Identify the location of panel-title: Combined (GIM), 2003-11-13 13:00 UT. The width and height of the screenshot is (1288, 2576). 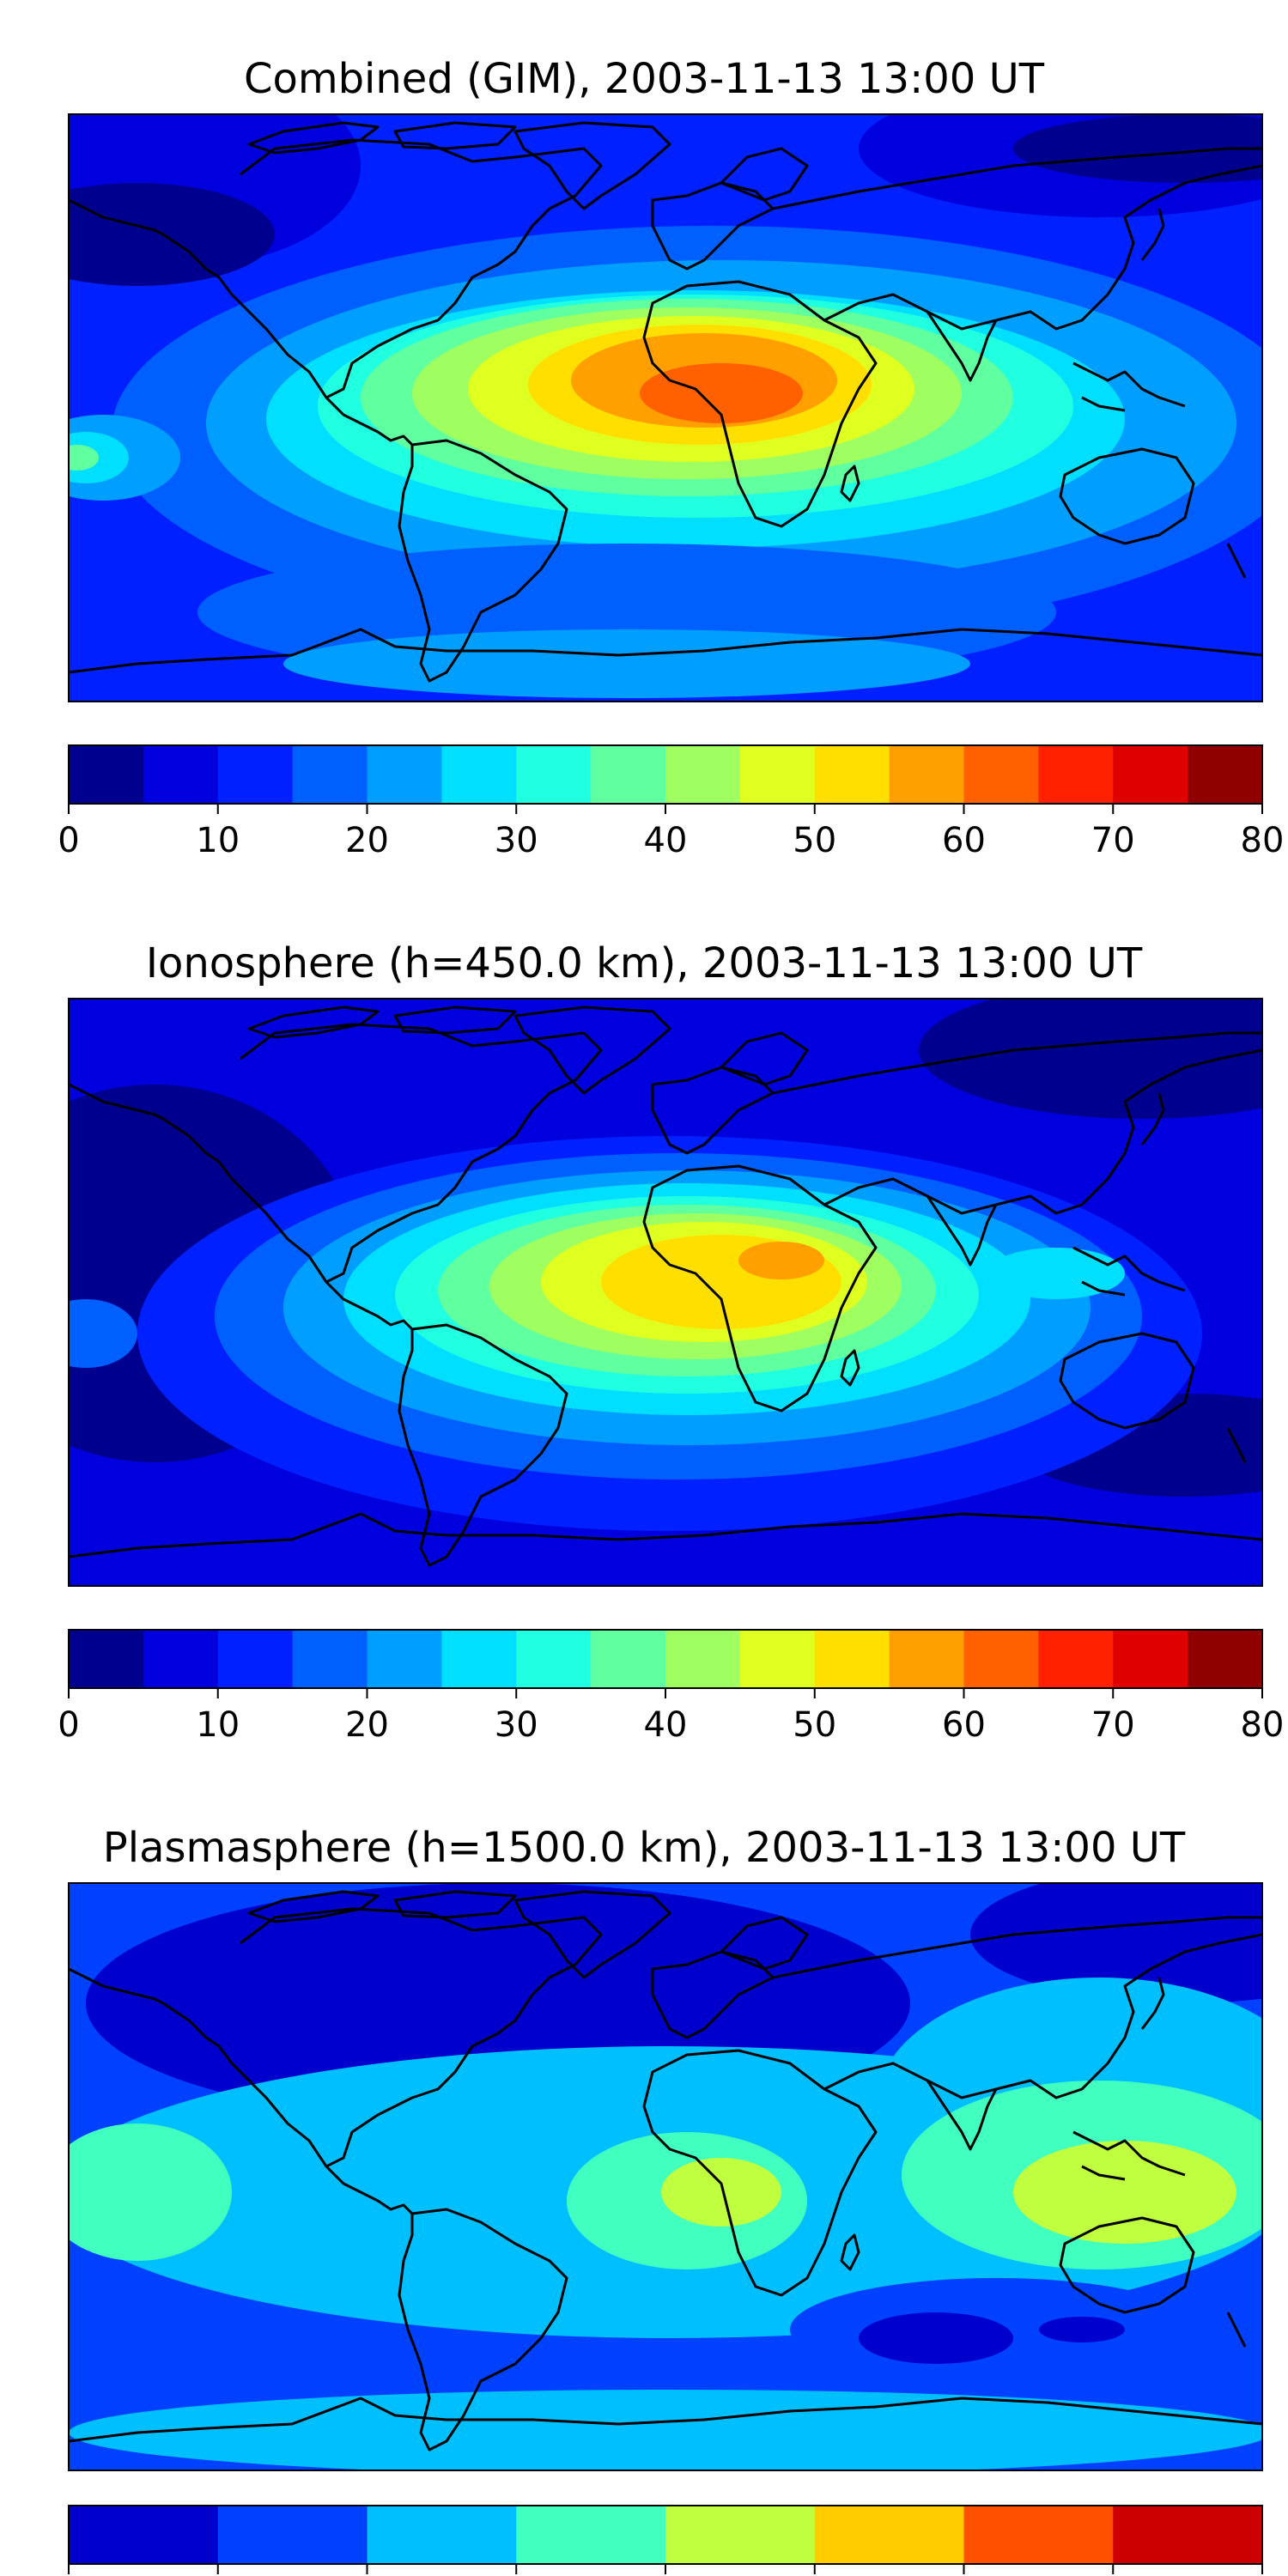
(644, 79).